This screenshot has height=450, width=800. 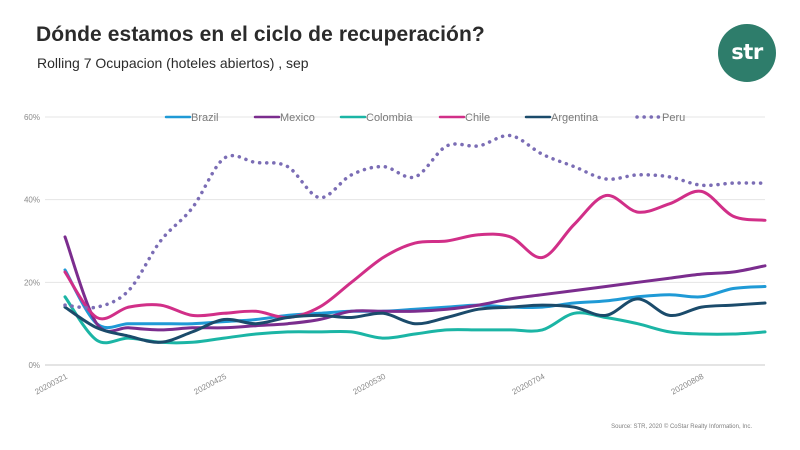 I want to click on str-logo: str, so click(x=747, y=53).